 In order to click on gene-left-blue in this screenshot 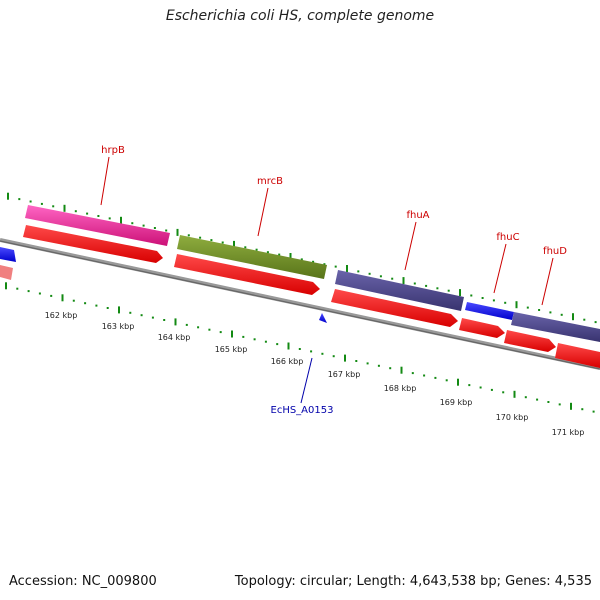, I will do `click(8, 254)`.